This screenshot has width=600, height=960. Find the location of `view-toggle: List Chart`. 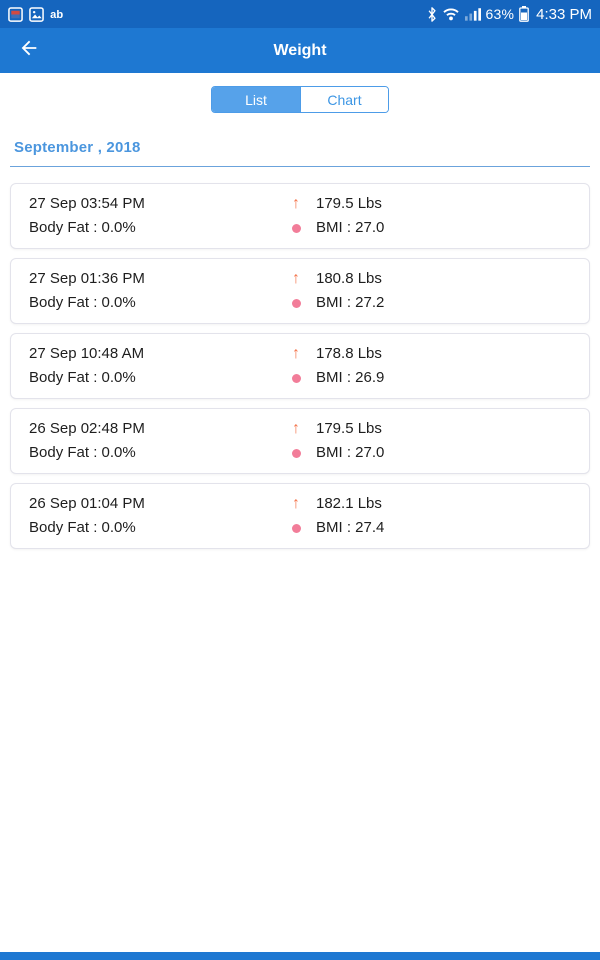

view-toggle: List Chart is located at coordinates (300, 99).